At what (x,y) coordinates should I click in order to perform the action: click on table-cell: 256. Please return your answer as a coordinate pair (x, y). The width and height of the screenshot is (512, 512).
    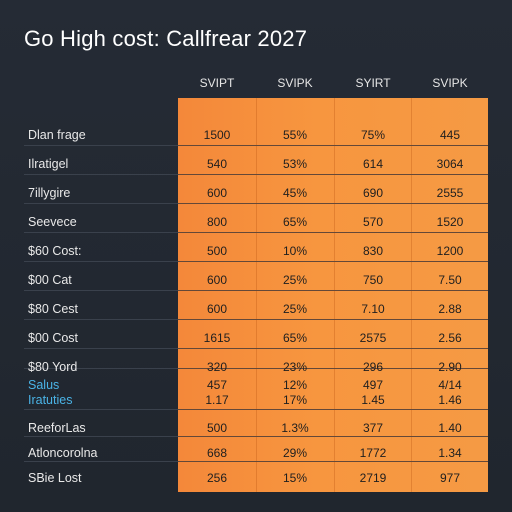
    Looking at the image, I should click on (217, 478).